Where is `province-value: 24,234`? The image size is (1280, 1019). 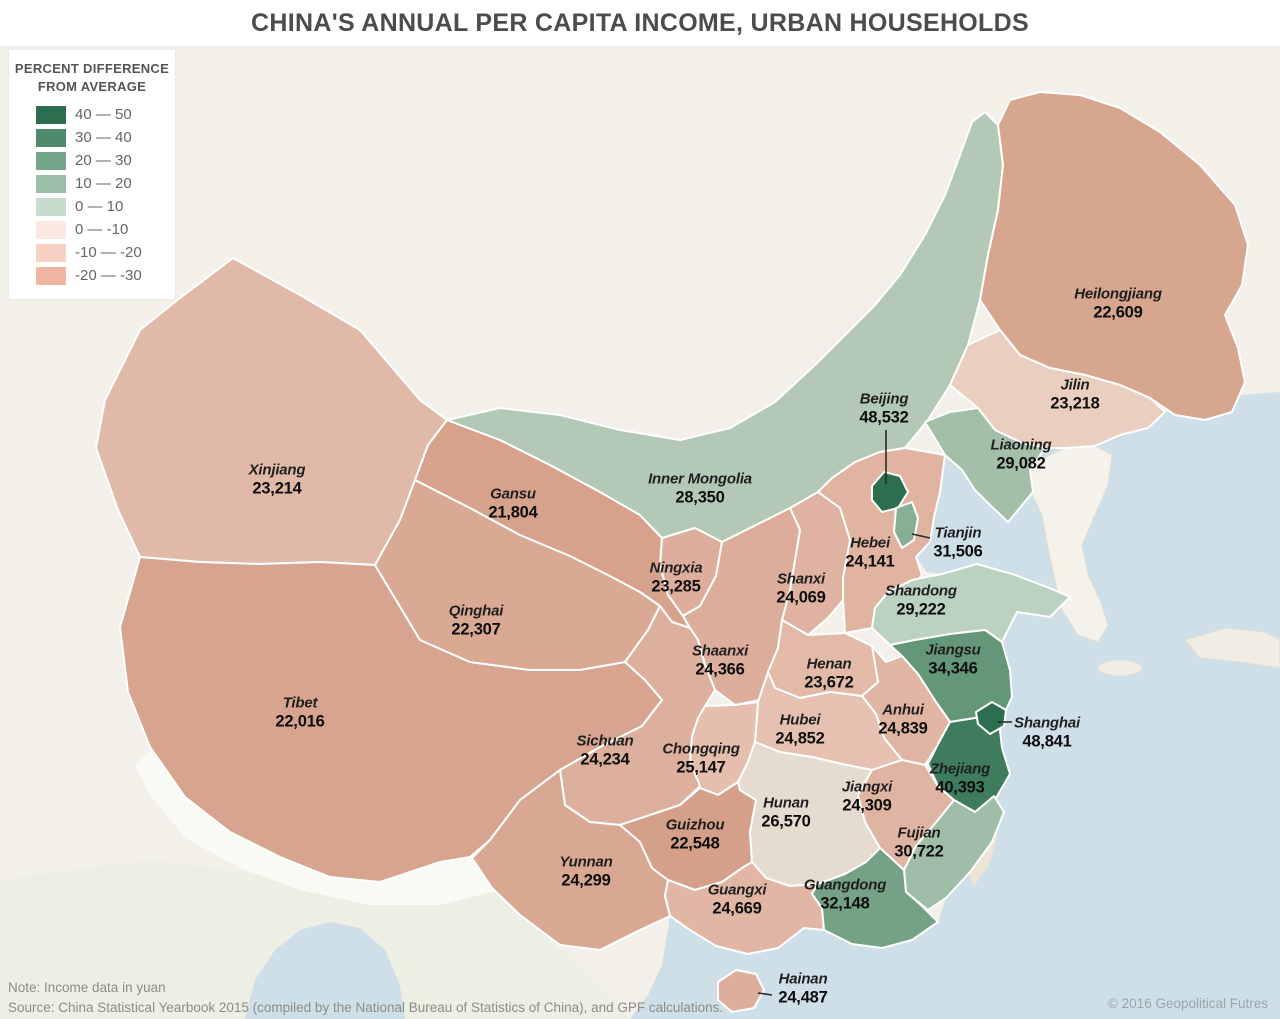 province-value: 24,234 is located at coordinates (605, 759).